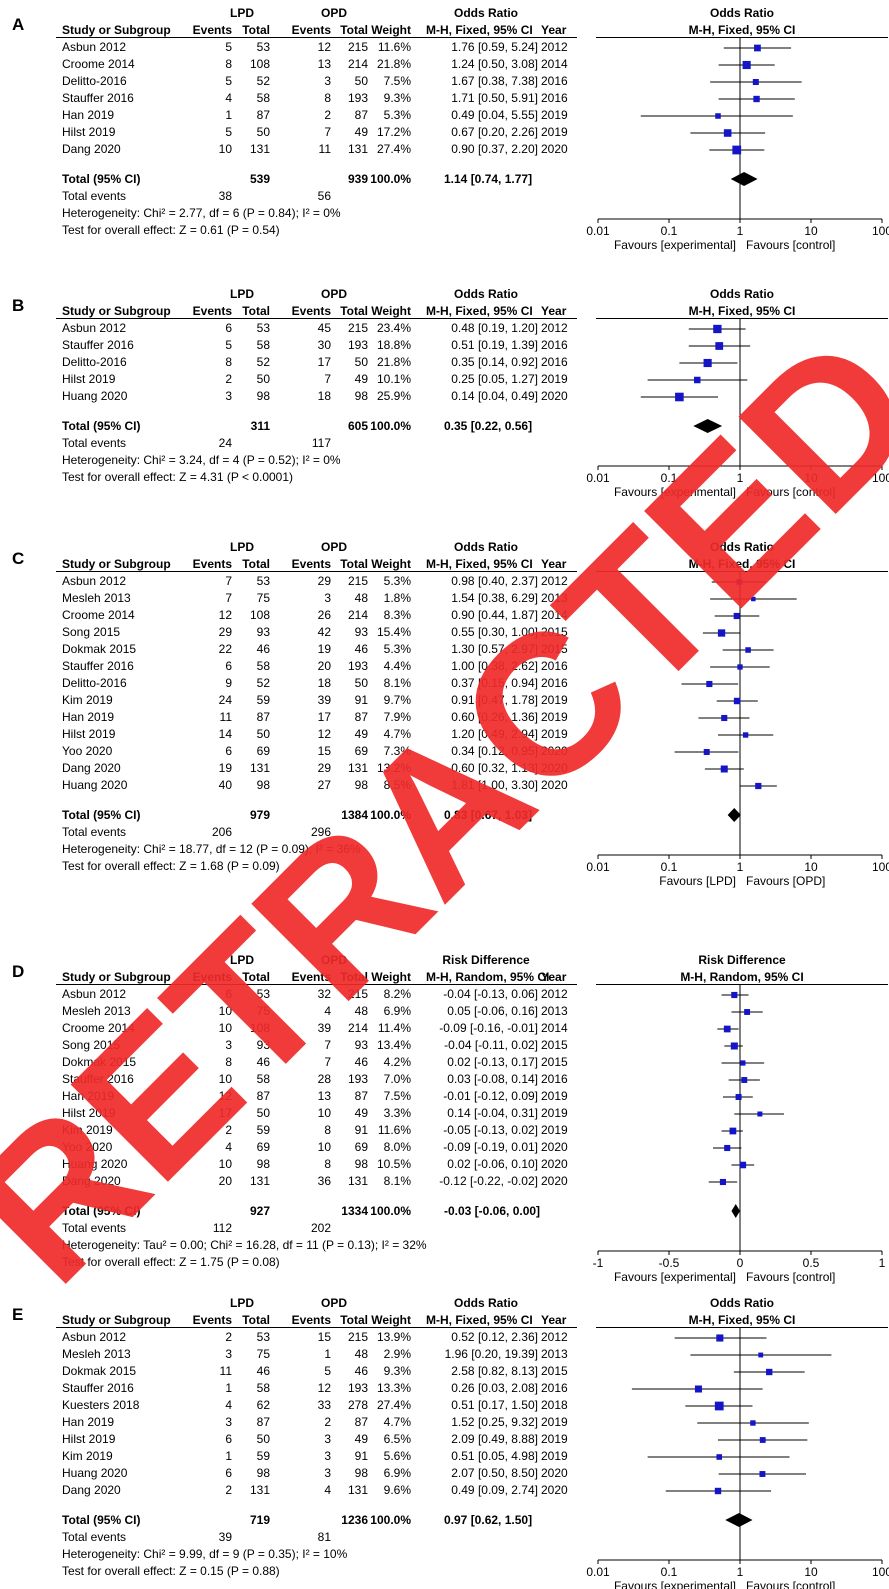  Describe the element at coordinates (357, 581) in the screenshot. I see `total2-cell: 215` at that location.